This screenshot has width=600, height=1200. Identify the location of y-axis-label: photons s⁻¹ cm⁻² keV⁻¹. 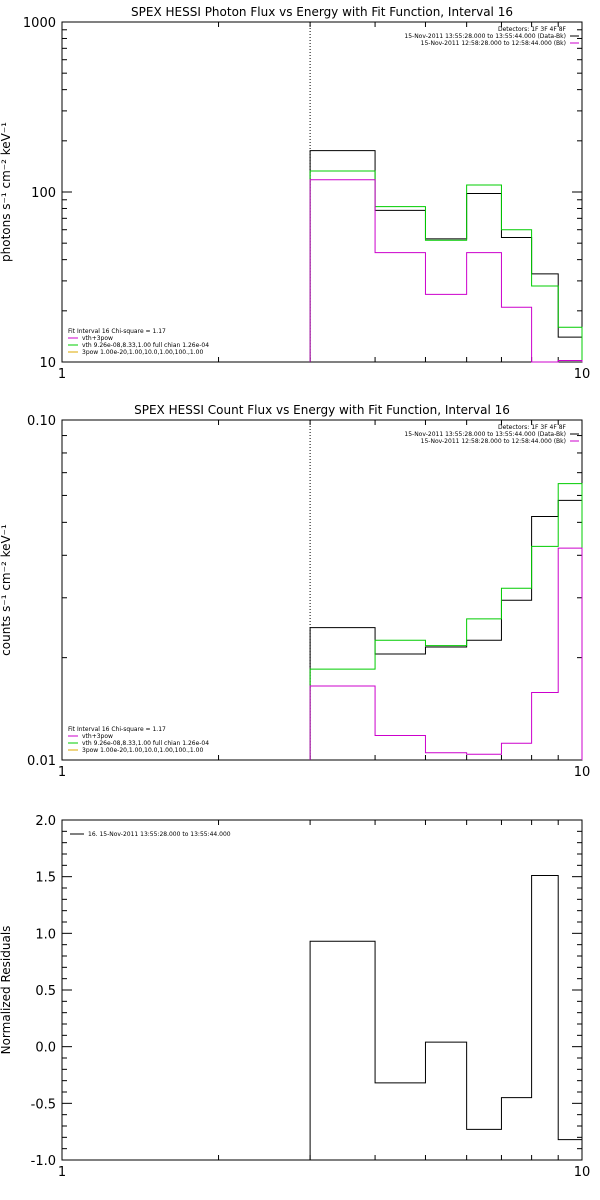
(6, 192).